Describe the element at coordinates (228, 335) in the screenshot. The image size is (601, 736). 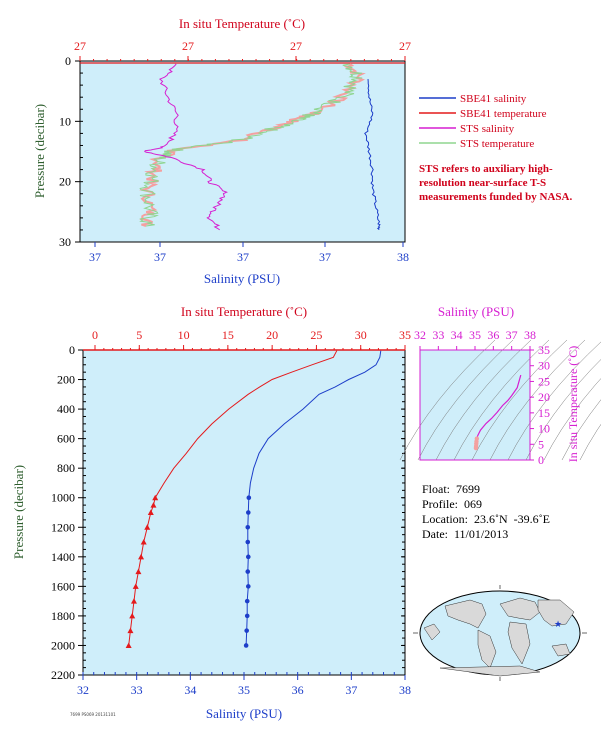
I see `main-temp-tick-label: 15` at that location.